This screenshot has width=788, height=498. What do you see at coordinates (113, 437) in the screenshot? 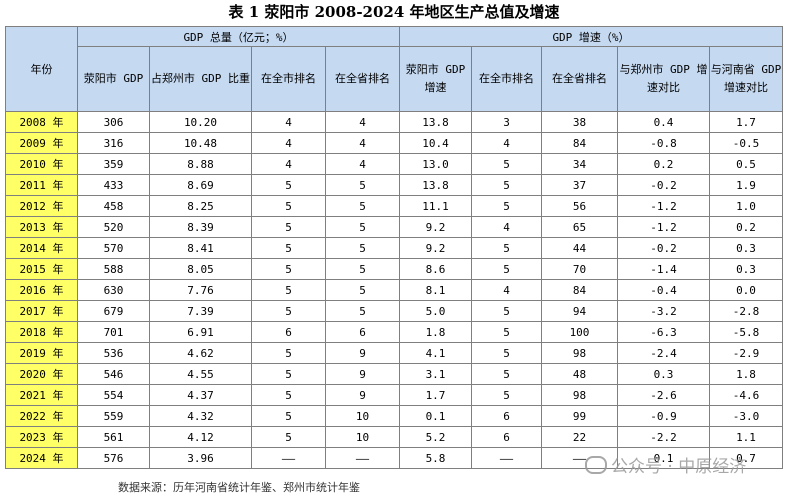
I see `data-cell: 561` at bounding box center [113, 437].